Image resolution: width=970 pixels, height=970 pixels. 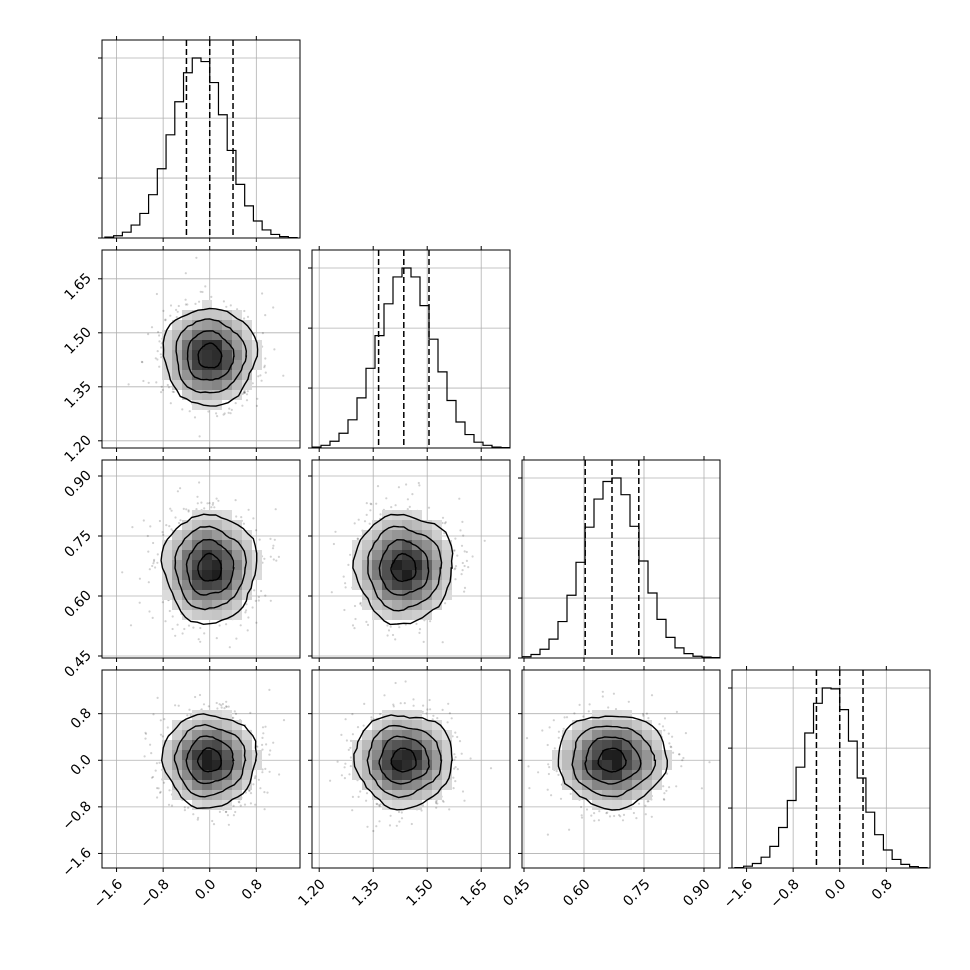 What do you see at coordinates (211, 568) in the screenshot?
I see `contour-line` at bounding box center [211, 568].